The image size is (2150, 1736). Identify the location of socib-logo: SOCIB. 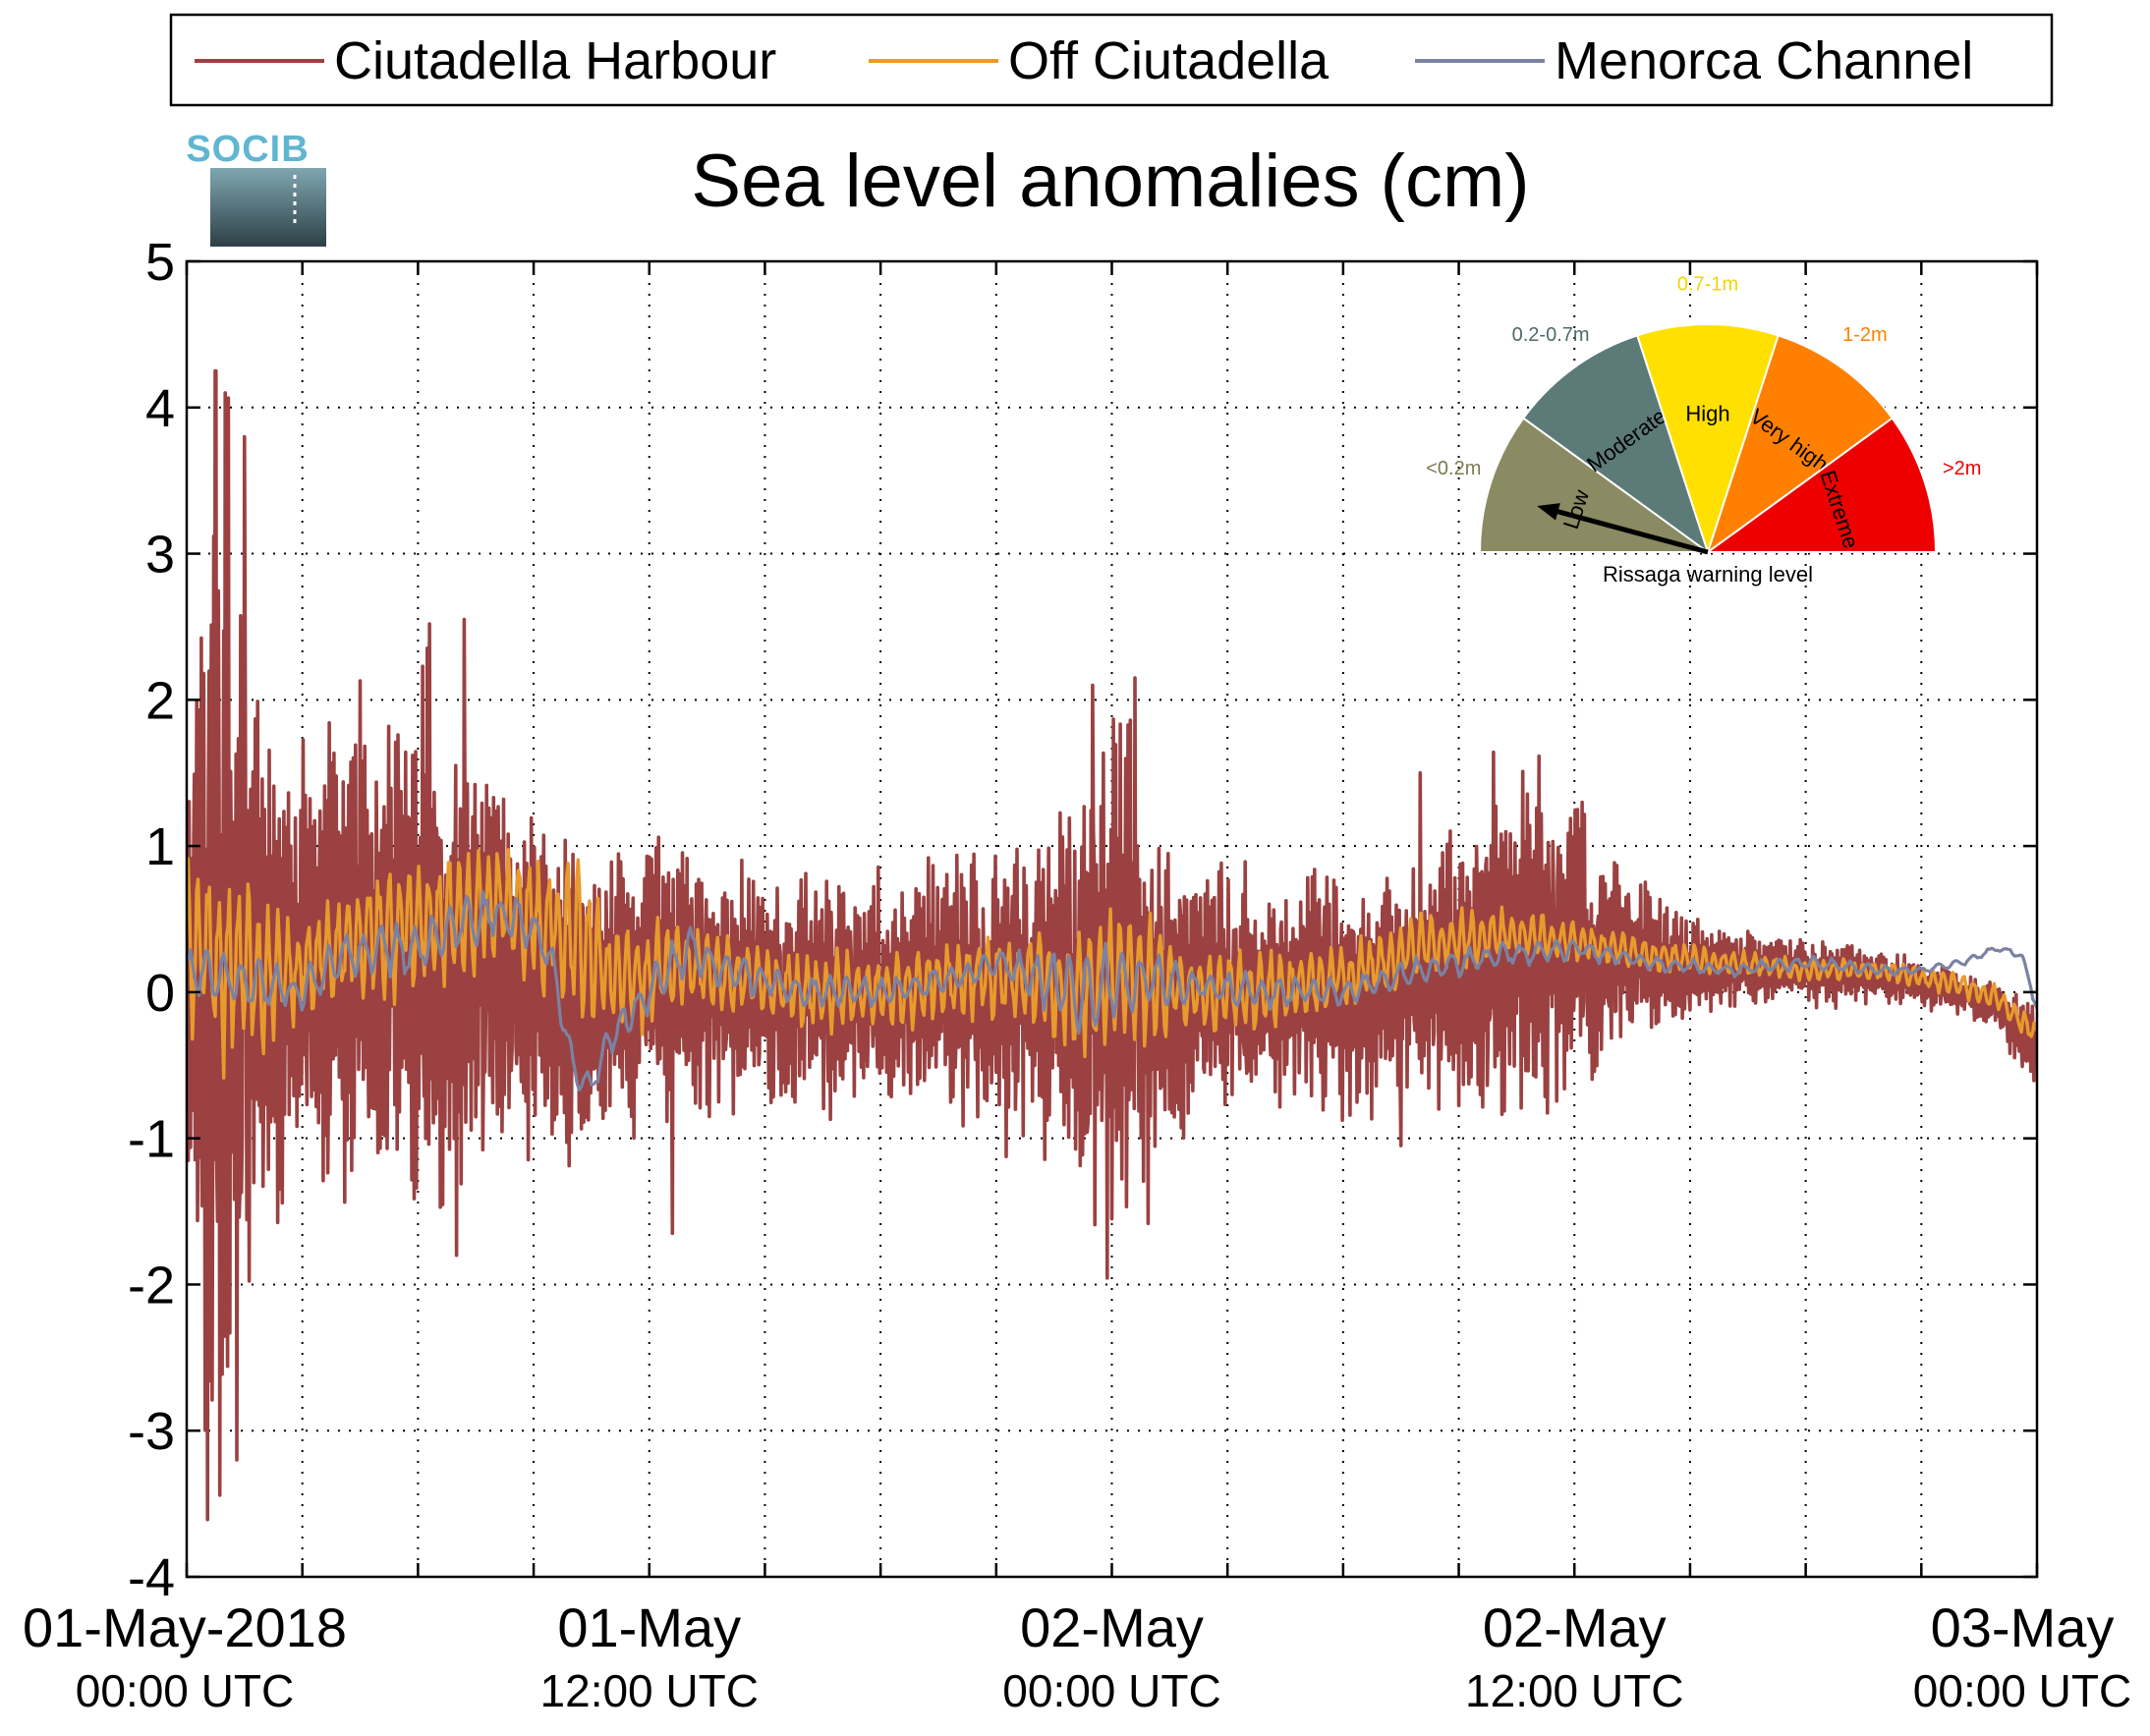
(256, 188).